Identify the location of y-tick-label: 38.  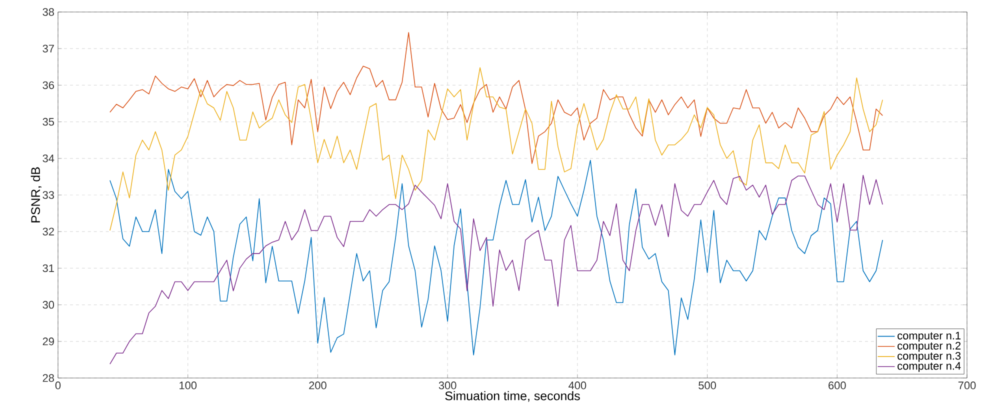
(48, 12).